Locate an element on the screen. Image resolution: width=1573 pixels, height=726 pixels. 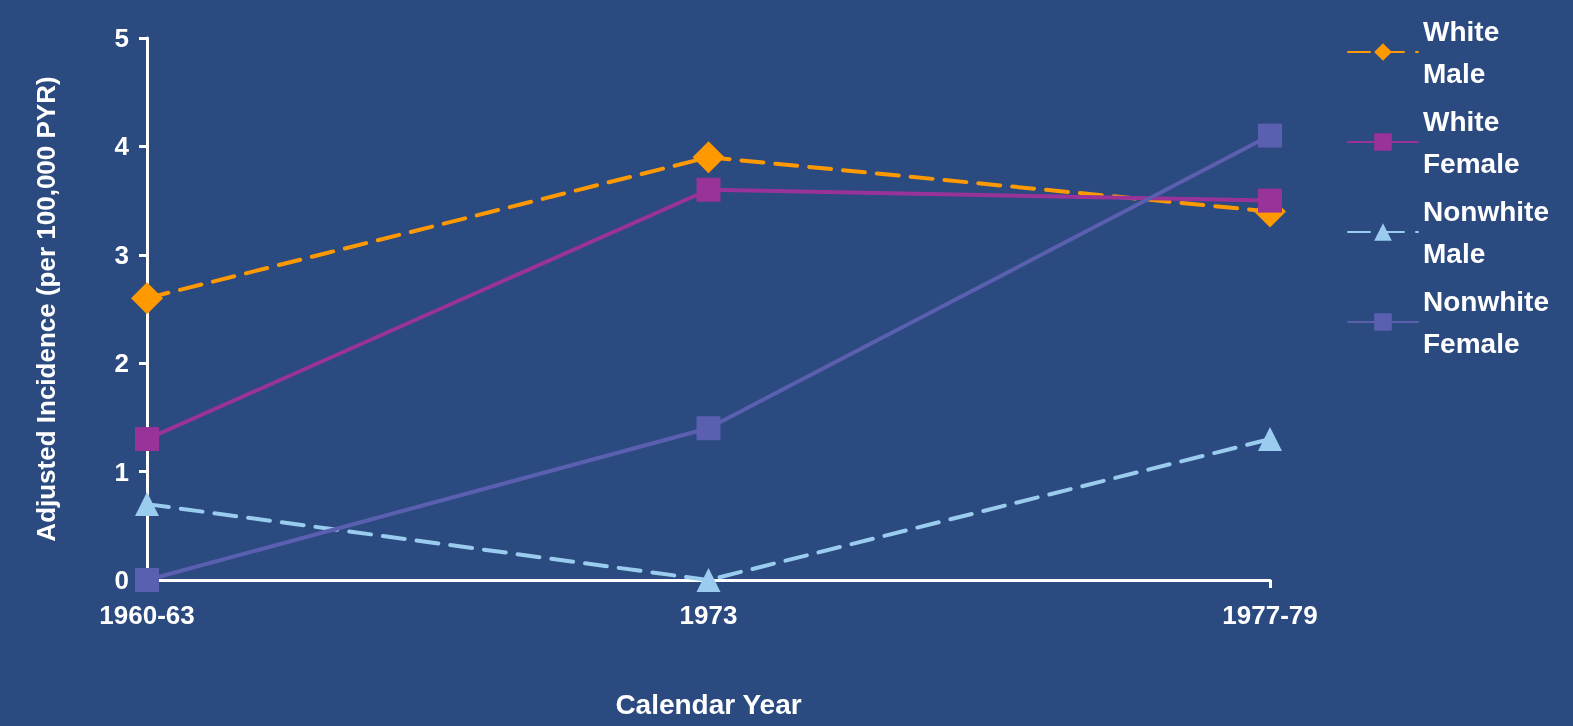
y-tick-label: 5 is located at coordinates (121, 38).